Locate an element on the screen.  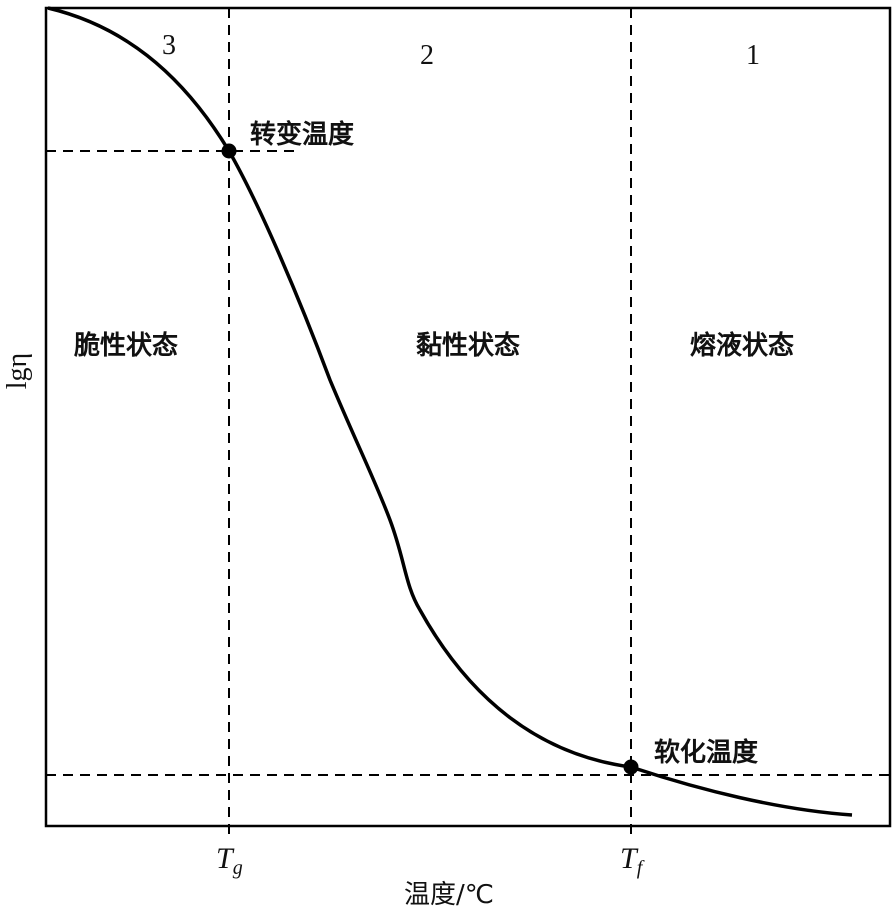
y-axis-label: lgη is located at coordinates (17, 371).